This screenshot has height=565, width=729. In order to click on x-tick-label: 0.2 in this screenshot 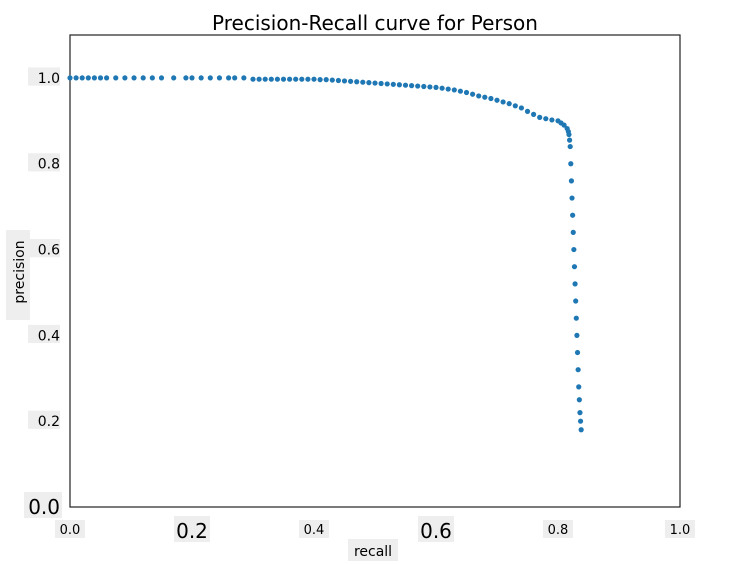, I will do `click(192, 531)`.